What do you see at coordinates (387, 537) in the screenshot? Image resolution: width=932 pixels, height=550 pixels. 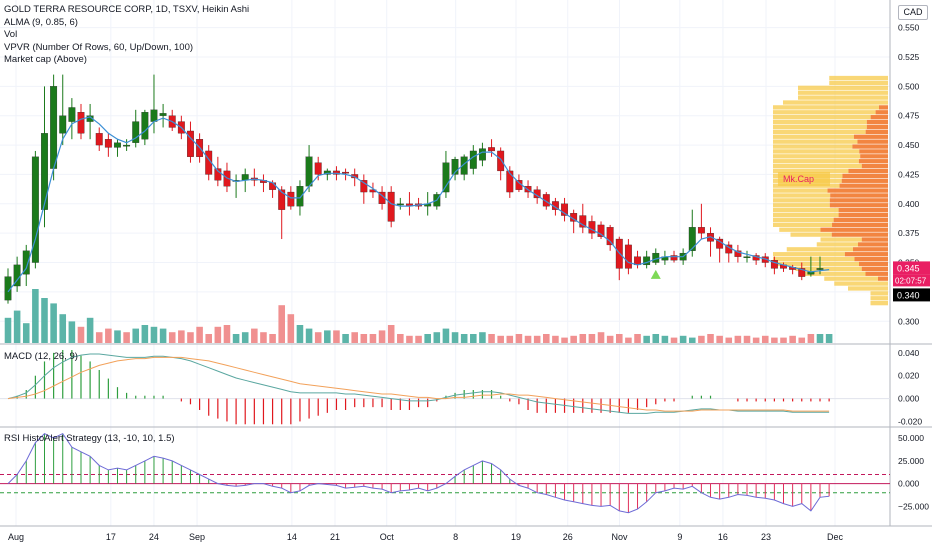 I see `x-tick-6: Oct` at bounding box center [387, 537].